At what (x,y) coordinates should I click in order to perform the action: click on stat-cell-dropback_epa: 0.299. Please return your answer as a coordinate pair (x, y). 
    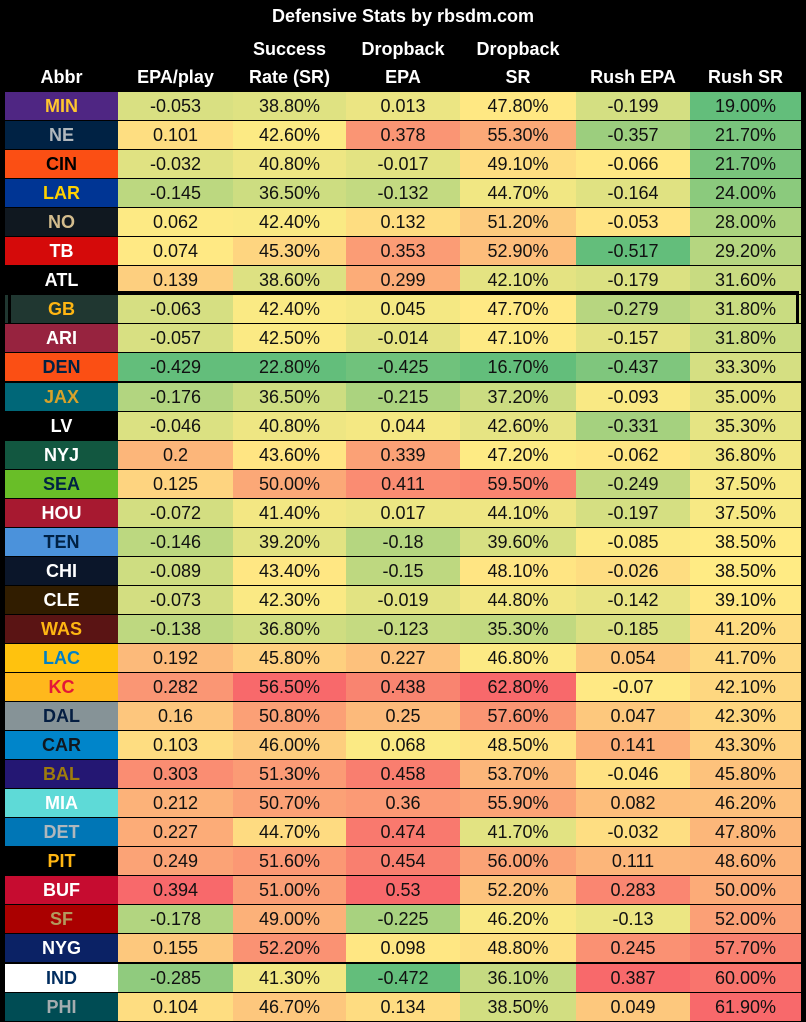
    Looking at the image, I should click on (403, 280).